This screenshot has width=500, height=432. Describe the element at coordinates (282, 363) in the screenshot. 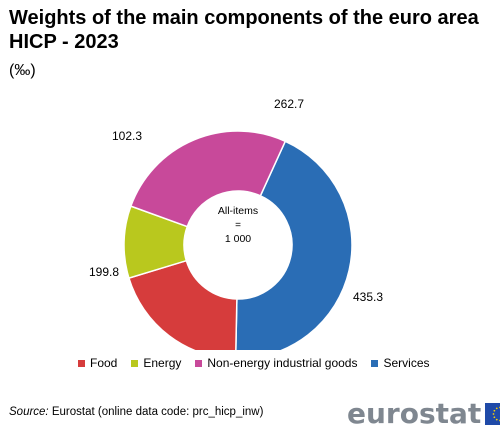

I see `legend-label: Non-energy industrial goods` at that location.